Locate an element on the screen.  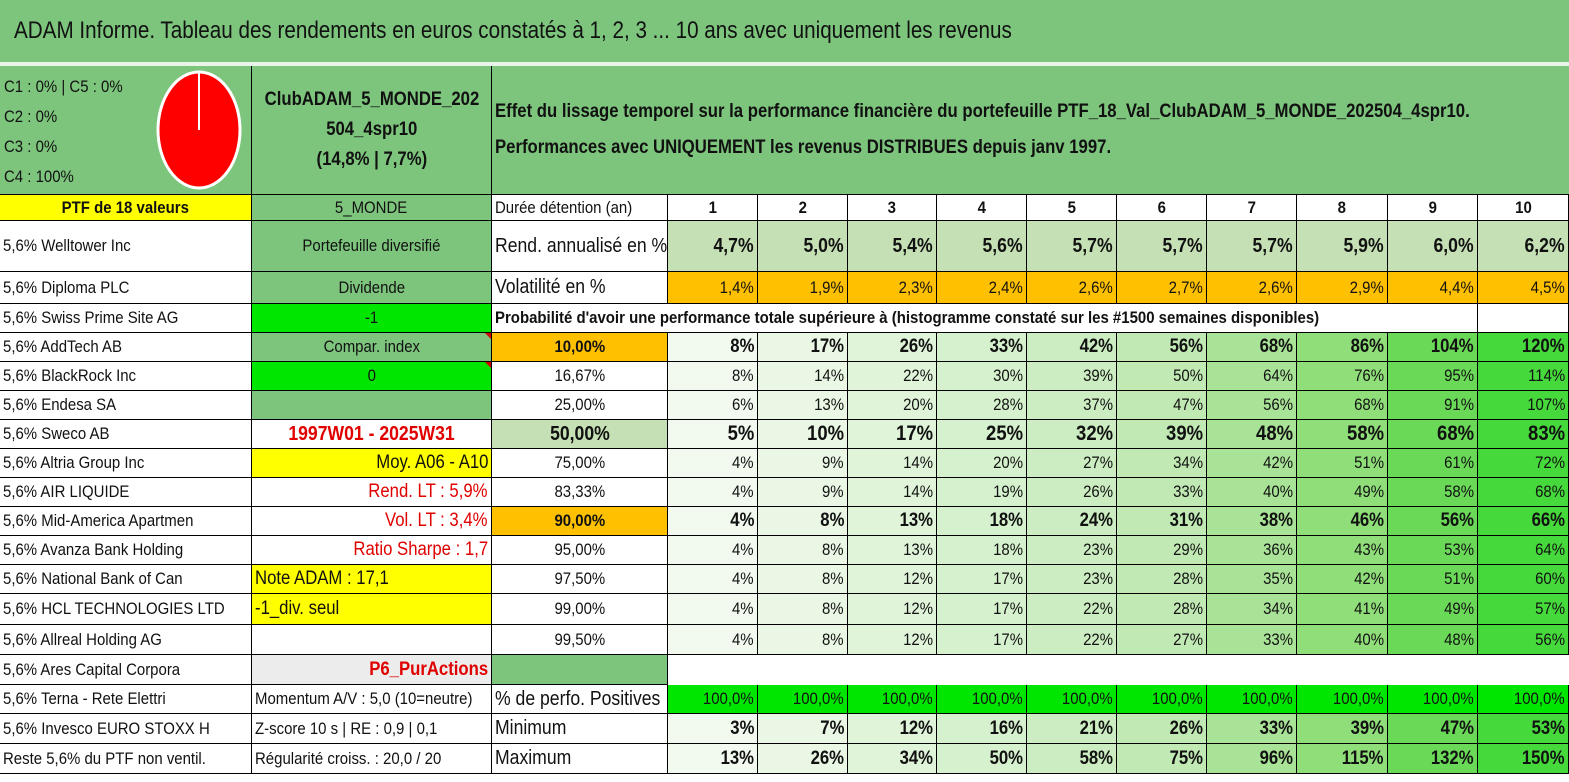
prob-value: 10% is located at coordinates (803, 434).